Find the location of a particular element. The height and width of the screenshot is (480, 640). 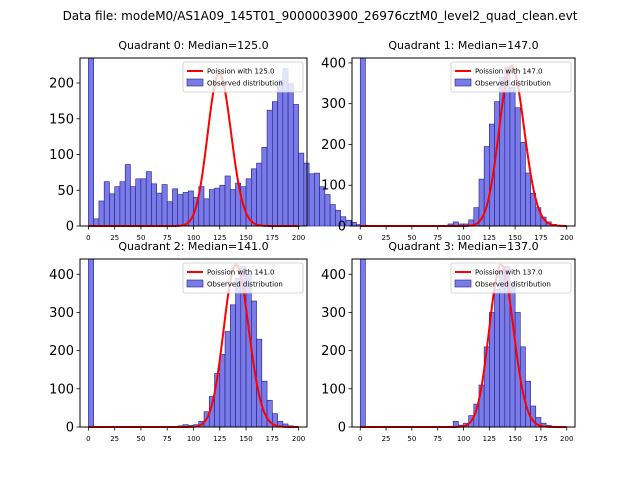

legend-label-fit: Poission with 141.0 is located at coordinates (241, 273).